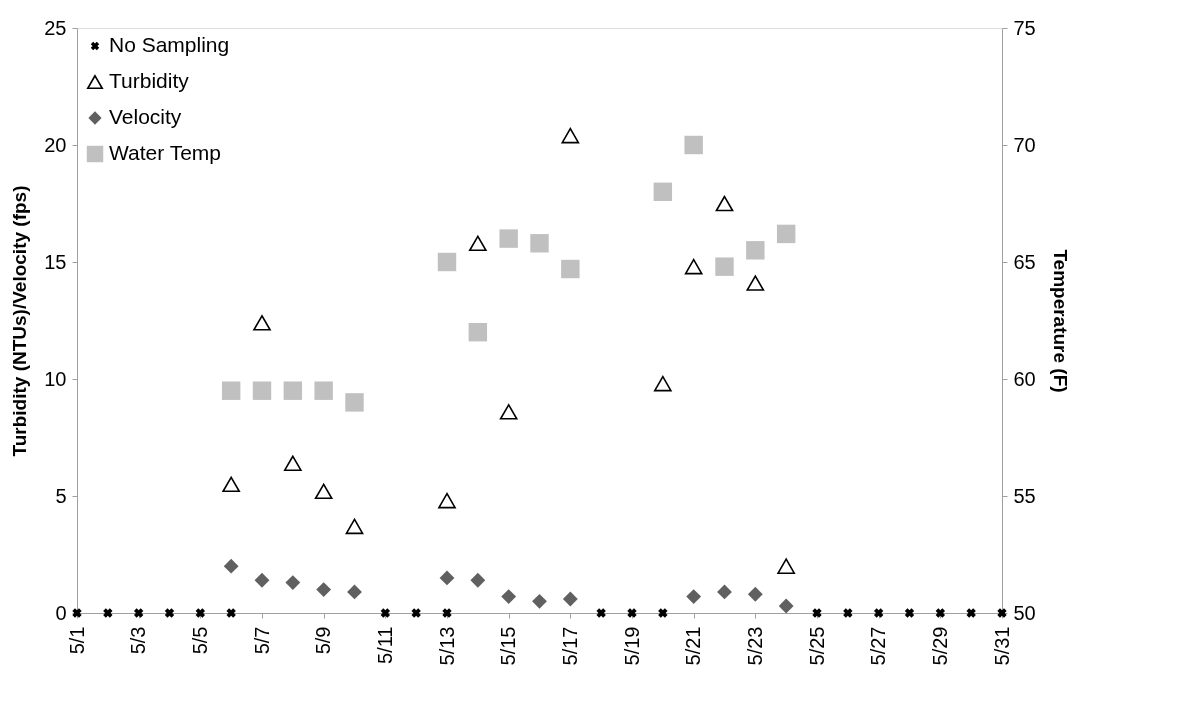  Describe the element at coordinates (138, 640) in the screenshot. I see `x-tick-label: 5/3` at that location.